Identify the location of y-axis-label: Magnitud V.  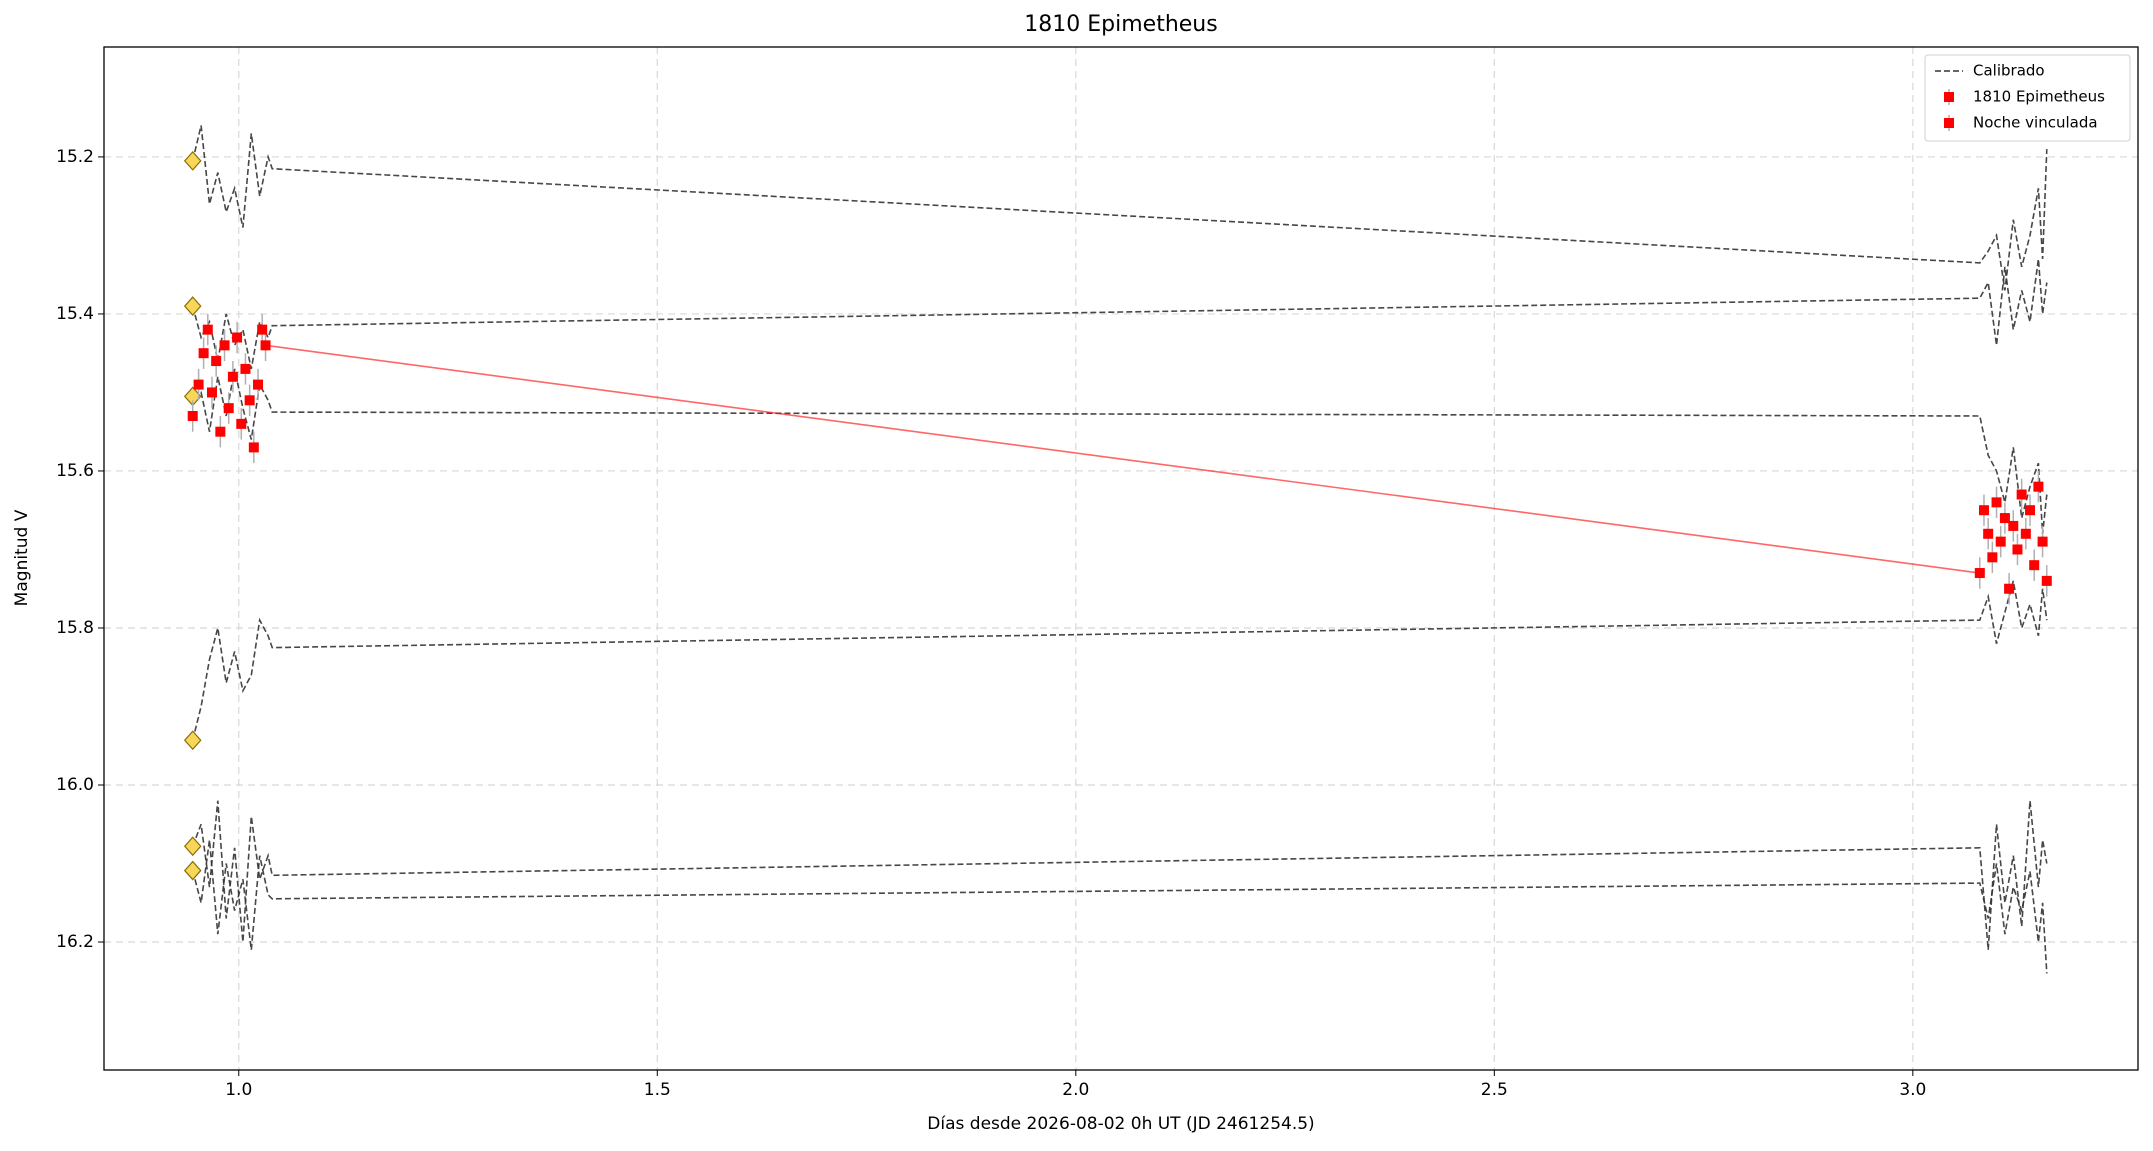
(22, 557).